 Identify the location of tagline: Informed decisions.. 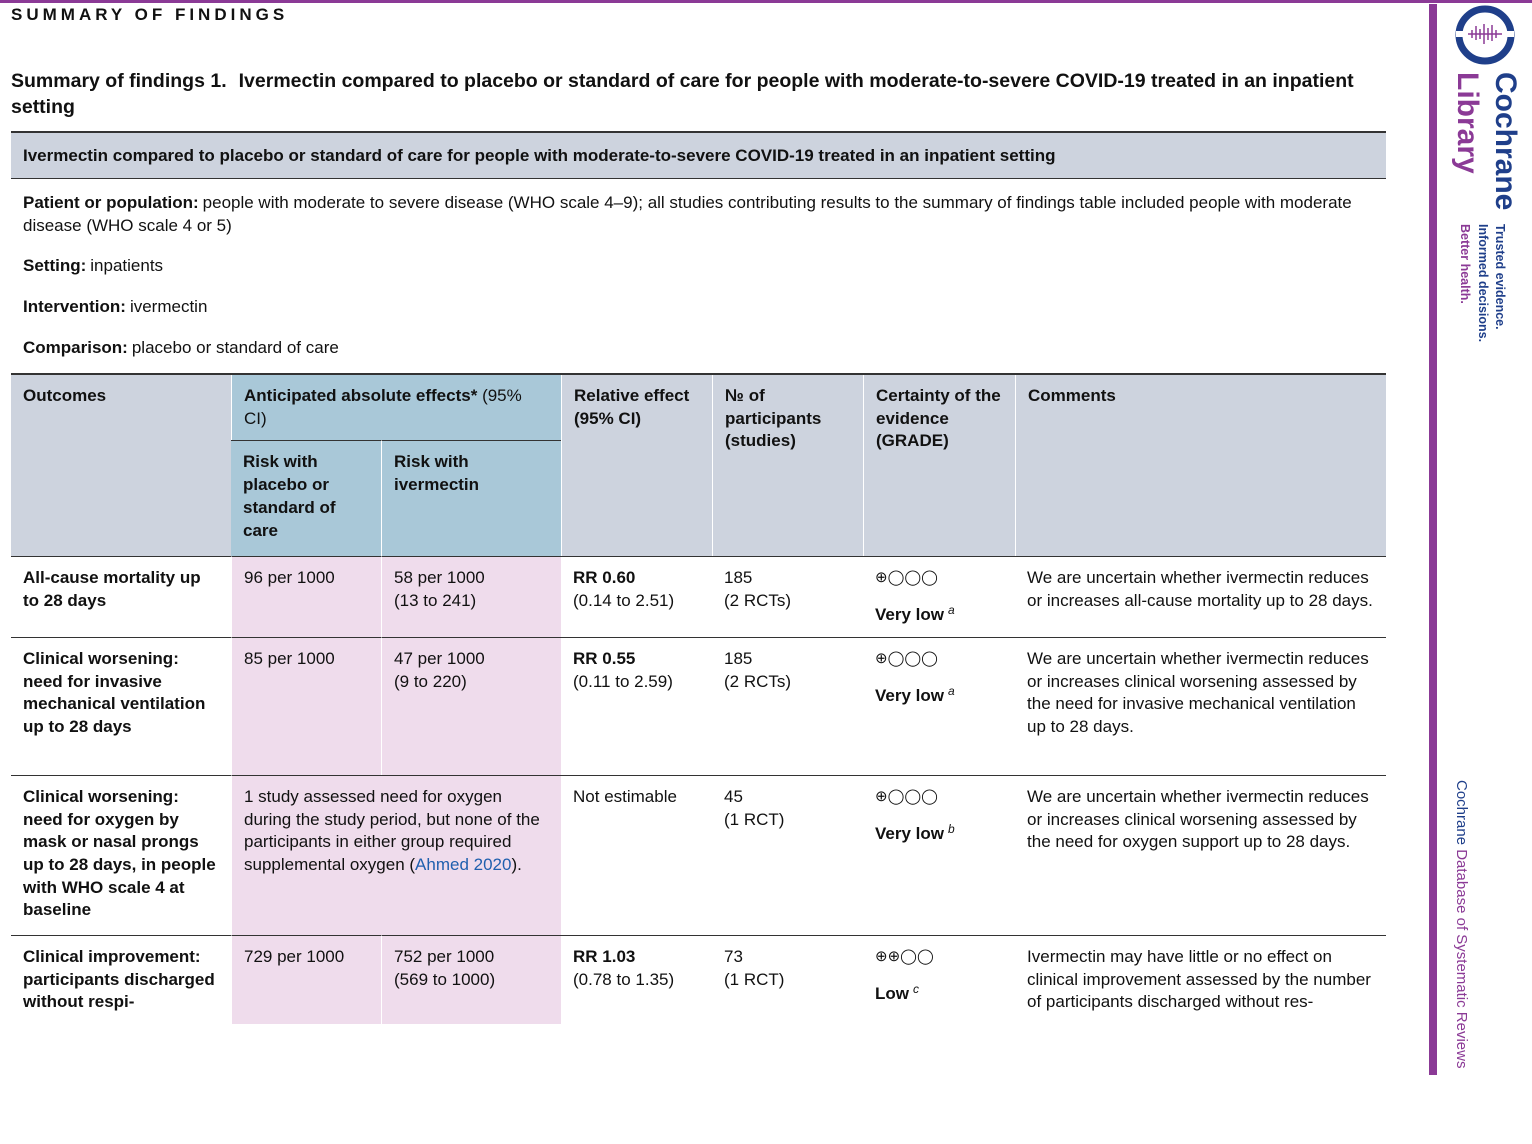
(1483, 283).